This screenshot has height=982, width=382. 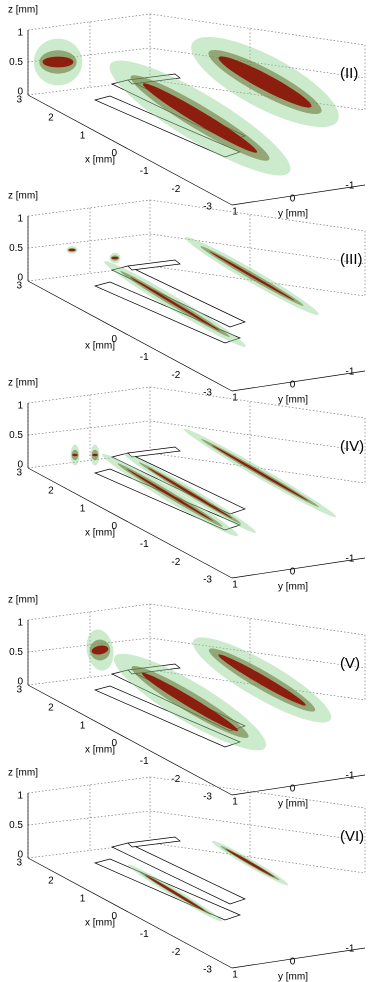 I want to click on panel-label: (VI), so click(x=352, y=836).